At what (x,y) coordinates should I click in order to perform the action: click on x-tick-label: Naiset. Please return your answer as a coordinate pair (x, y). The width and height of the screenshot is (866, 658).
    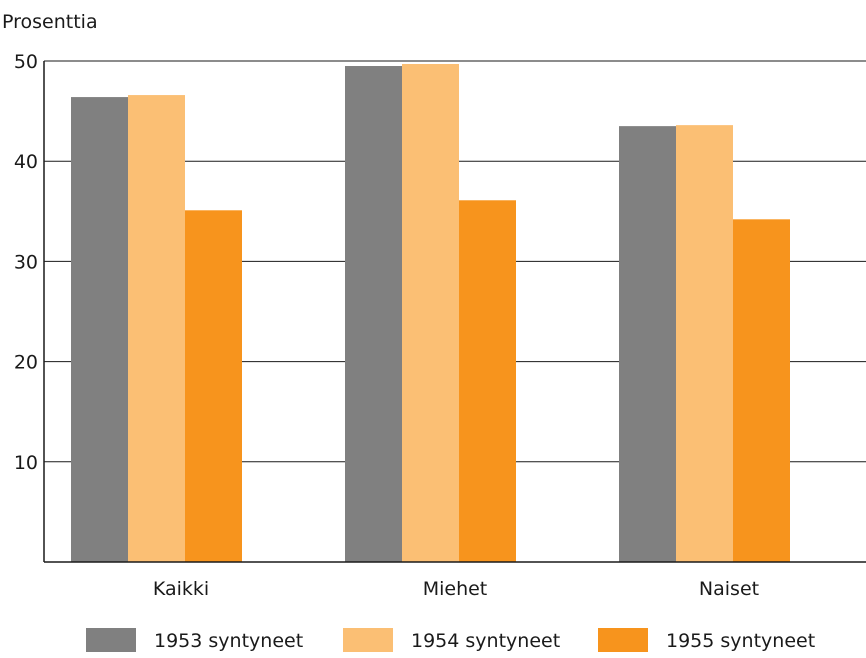
    Looking at the image, I should click on (729, 589).